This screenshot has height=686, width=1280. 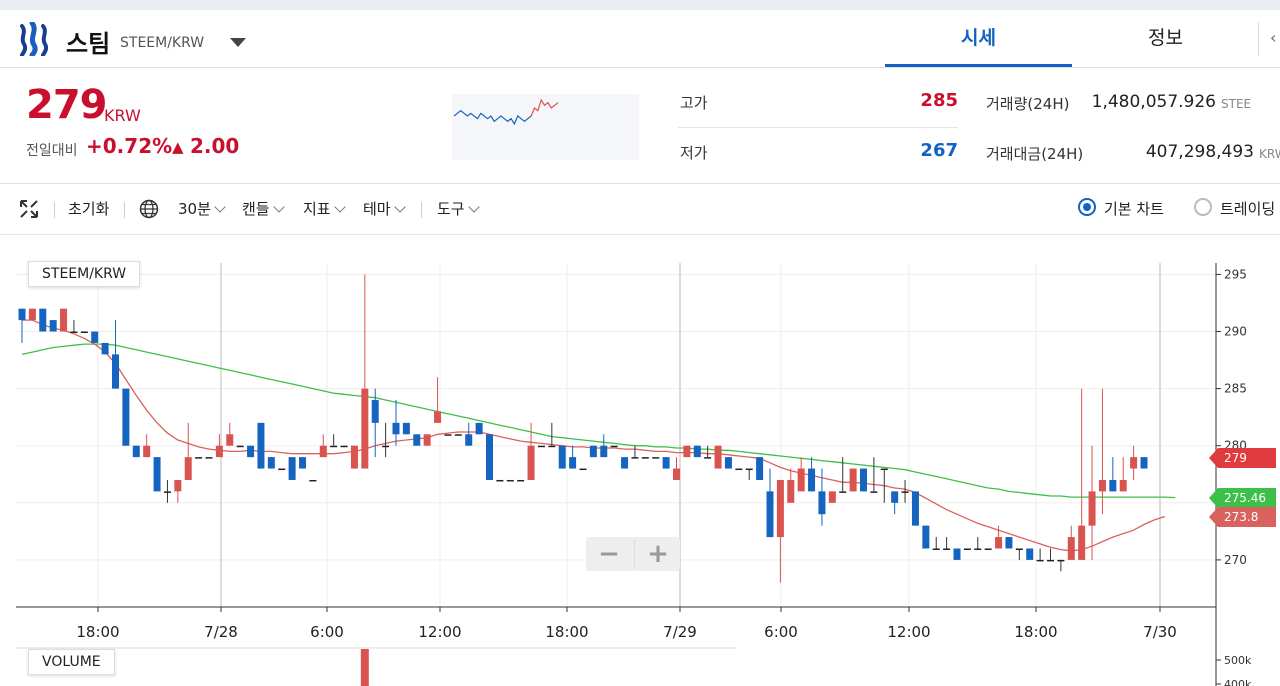 I want to click on volume-label: 거래량(24H), so click(x=1028, y=104).